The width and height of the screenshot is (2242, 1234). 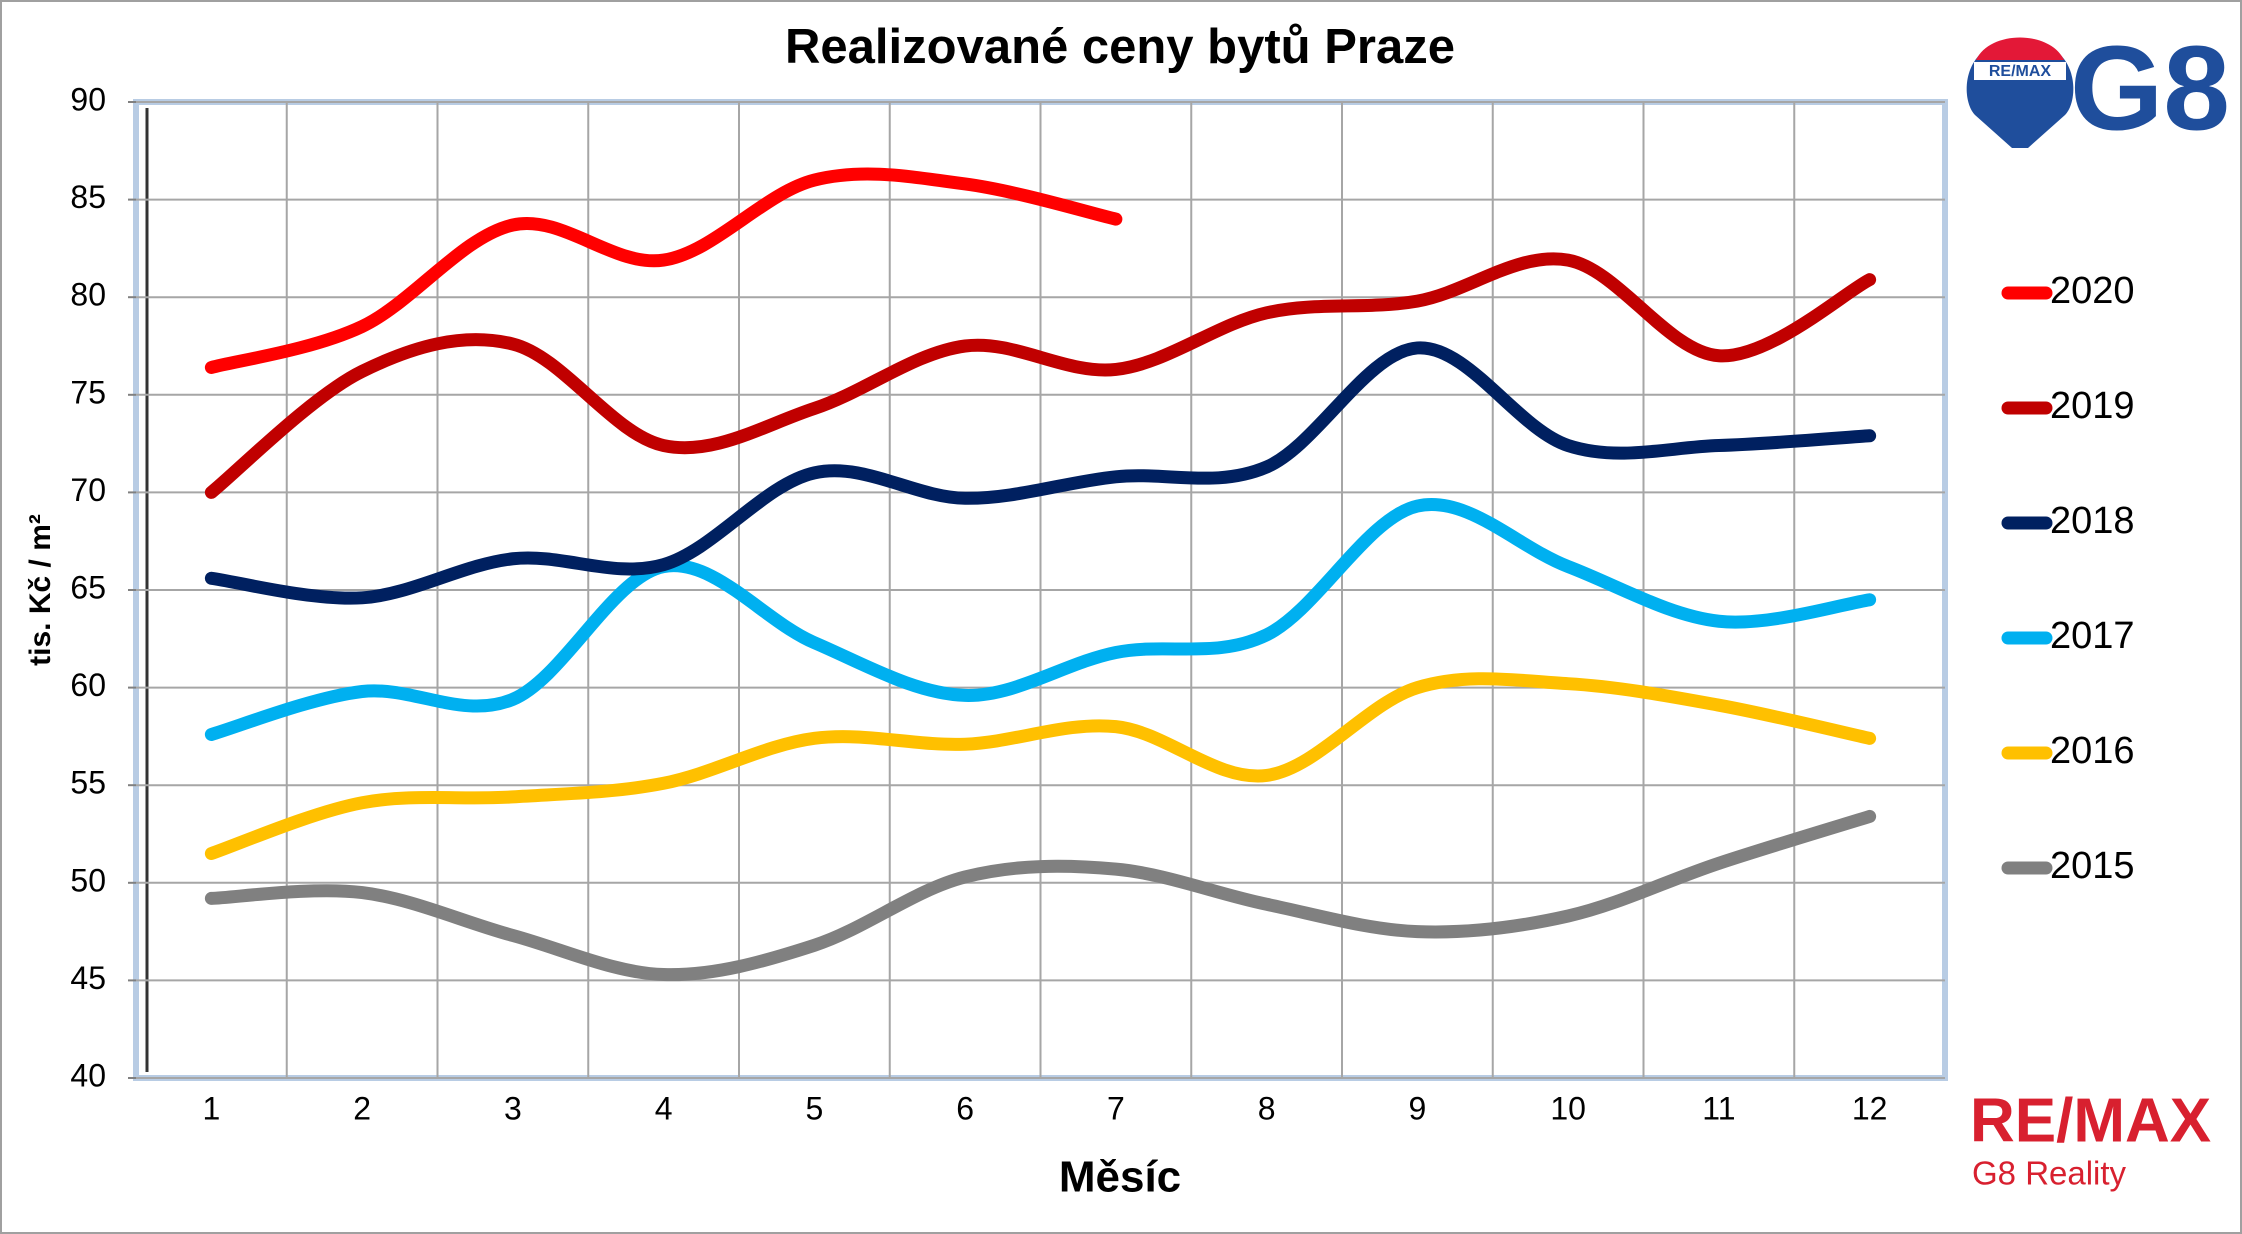 What do you see at coordinates (1120, 1177) in the screenshot?
I see `x-axis-label: Měsíc` at bounding box center [1120, 1177].